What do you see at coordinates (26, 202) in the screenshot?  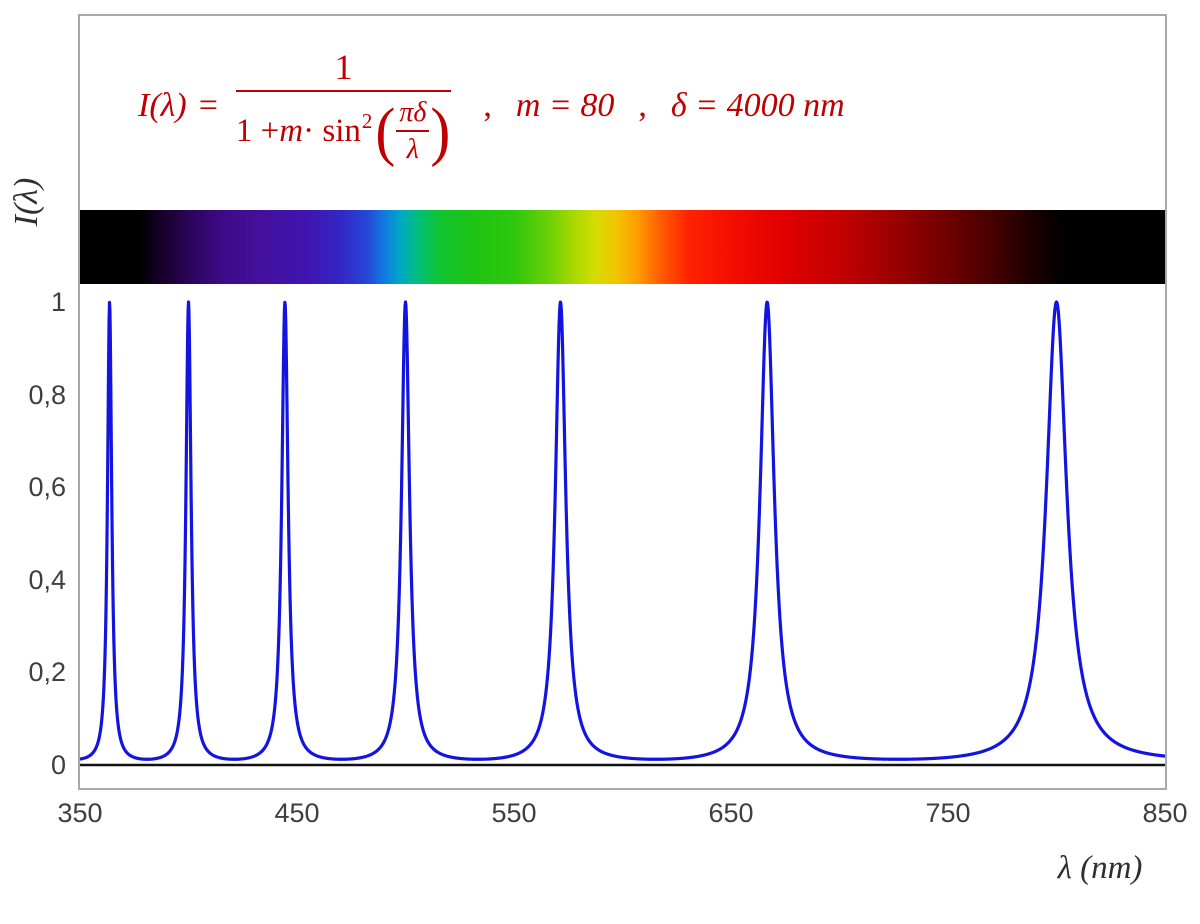 I see `y-axis-title: I(λ)` at bounding box center [26, 202].